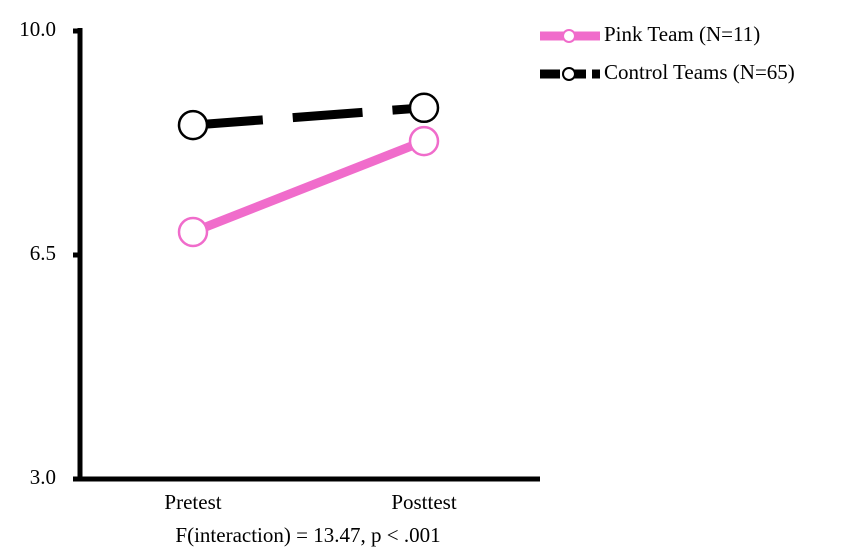 This screenshot has height=558, width=855. What do you see at coordinates (43, 253) in the screenshot?
I see `y-tick-label: 6.5` at bounding box center [43, 253].